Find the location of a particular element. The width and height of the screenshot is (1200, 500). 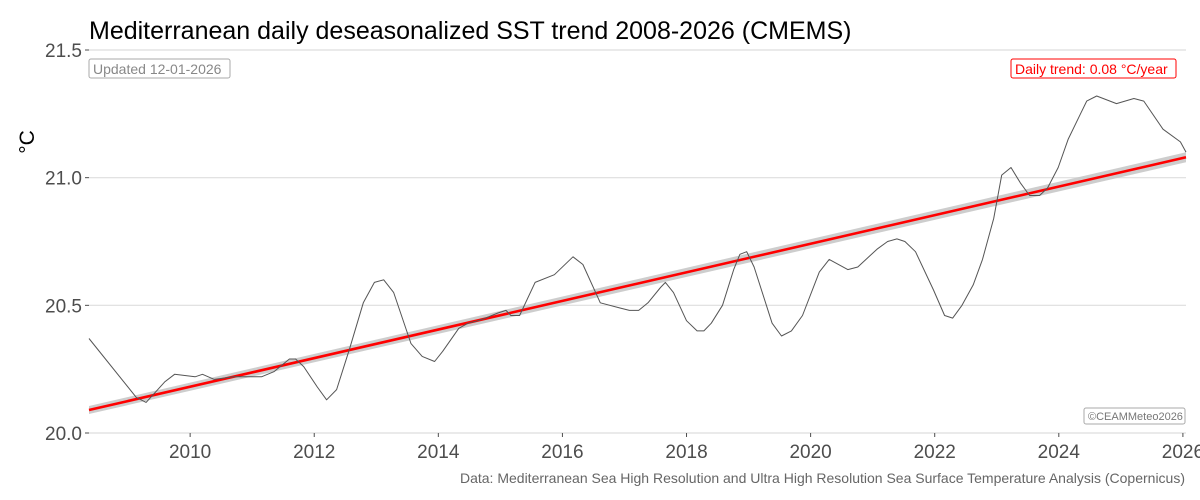

x-tick-label: 2024 is located at coordinates (1059, 452).